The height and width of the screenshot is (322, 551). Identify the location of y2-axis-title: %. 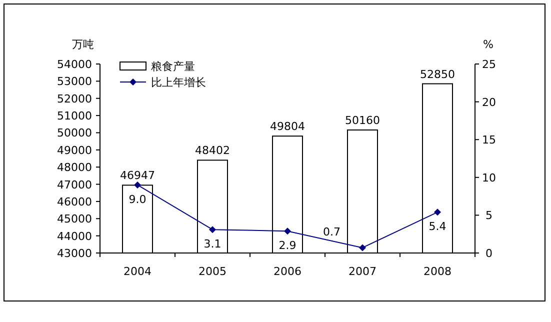
(488, 44).